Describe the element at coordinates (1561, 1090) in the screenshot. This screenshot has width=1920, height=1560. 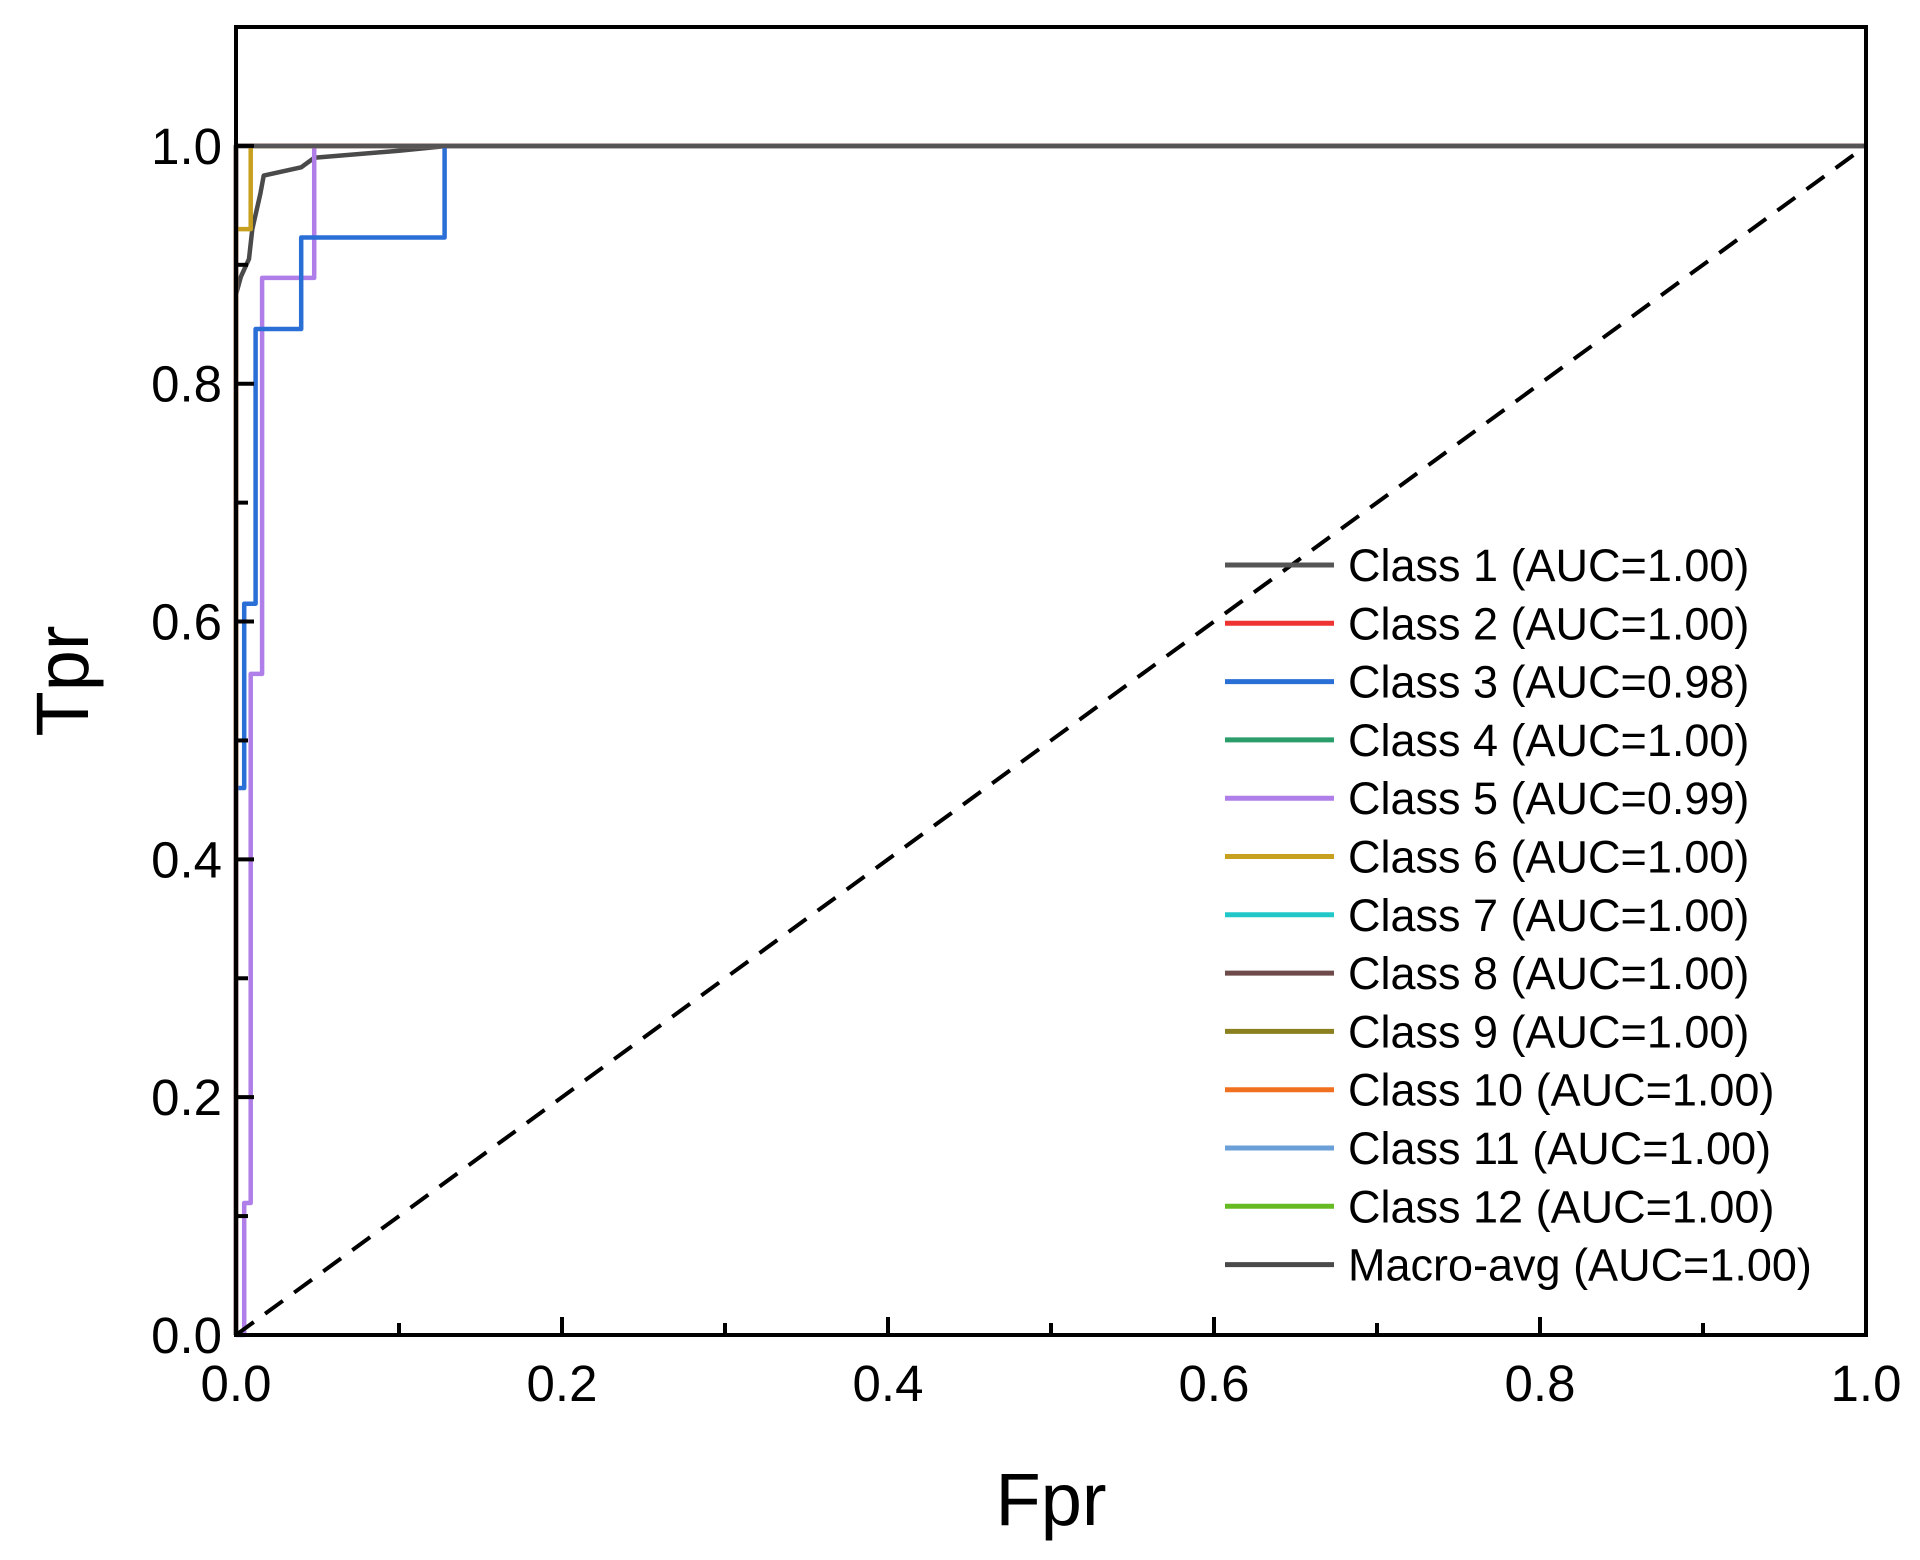
I see `legend-label-10: Class 10 (AUC=1.00)` at that location.